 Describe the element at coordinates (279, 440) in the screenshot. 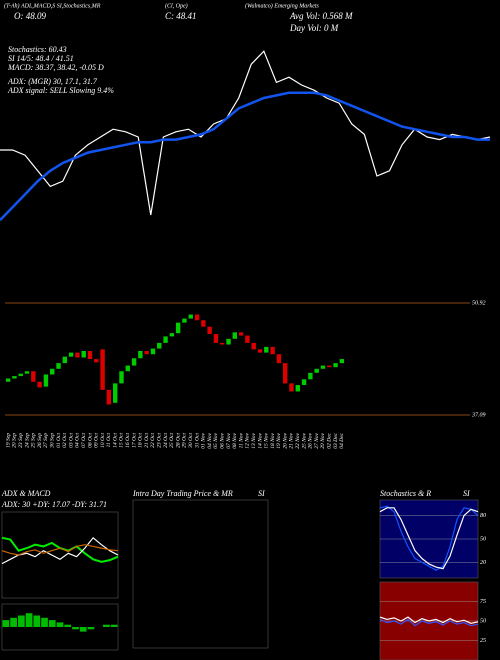

I see `x-tick-label: 19 Nov` at that location.